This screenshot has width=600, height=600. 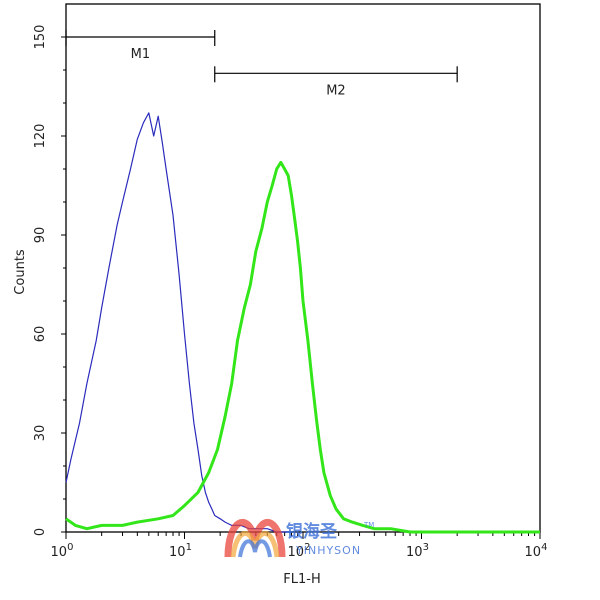 I want to click on y-axis-title-group: Counts, so click(x=20, y=272).